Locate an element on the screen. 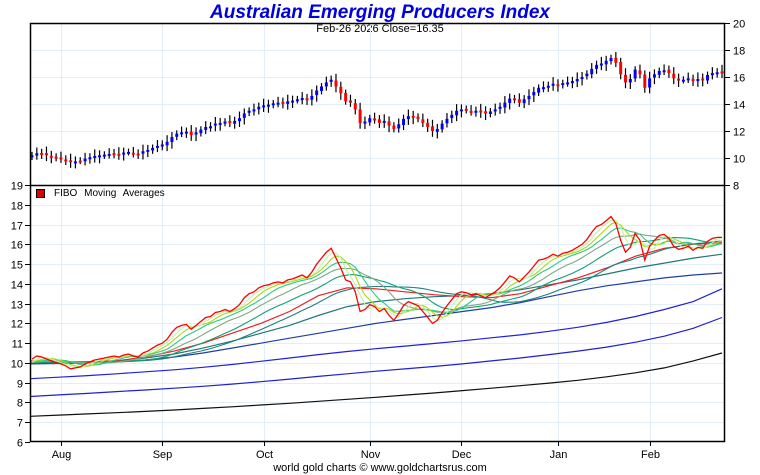 The image size is (760, 475). upper-y-axis: 8 10 12 14 16 18 20 is located at coordinates (735, 106).